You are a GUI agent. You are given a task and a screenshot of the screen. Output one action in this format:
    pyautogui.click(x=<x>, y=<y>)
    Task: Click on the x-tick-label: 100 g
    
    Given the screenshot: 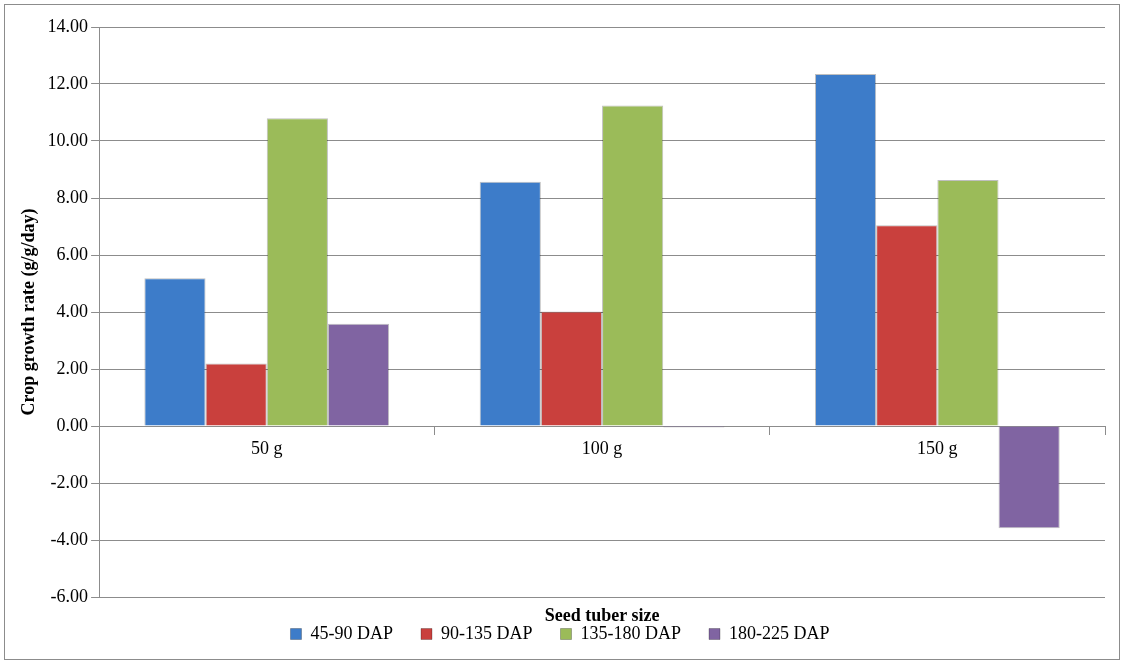 What is the action you would take?
    pyautogui.click(x=602, y=447)
    